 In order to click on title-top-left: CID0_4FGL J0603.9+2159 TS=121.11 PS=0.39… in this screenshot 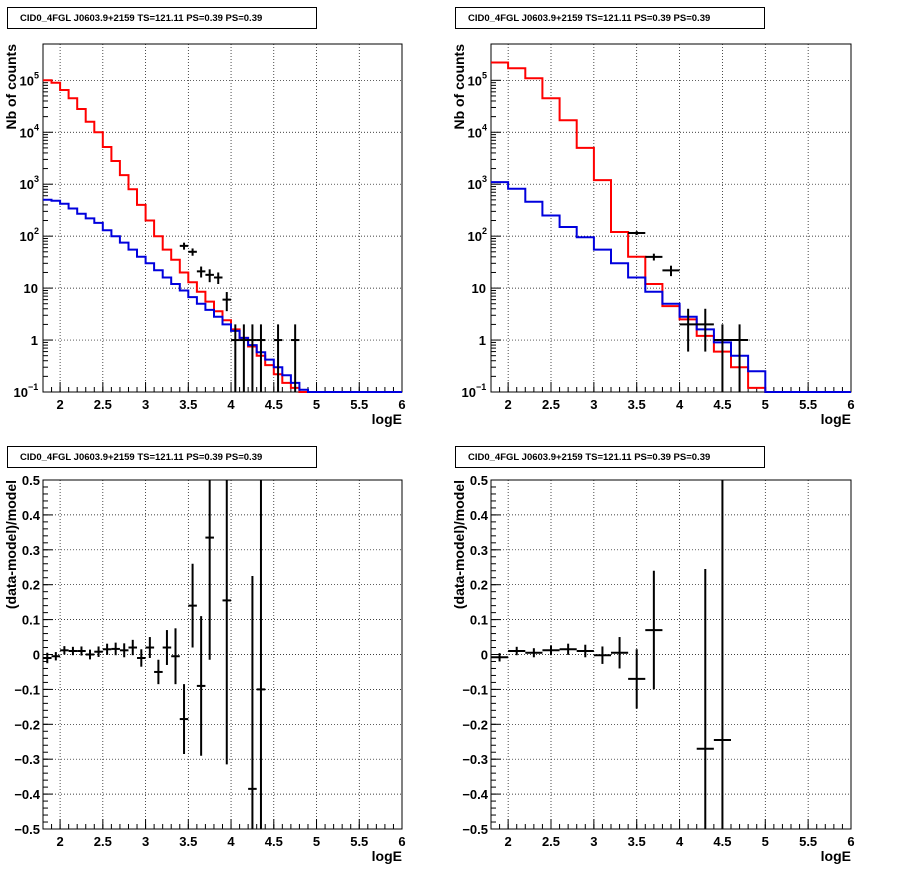, I will do `click(162, 18)`.